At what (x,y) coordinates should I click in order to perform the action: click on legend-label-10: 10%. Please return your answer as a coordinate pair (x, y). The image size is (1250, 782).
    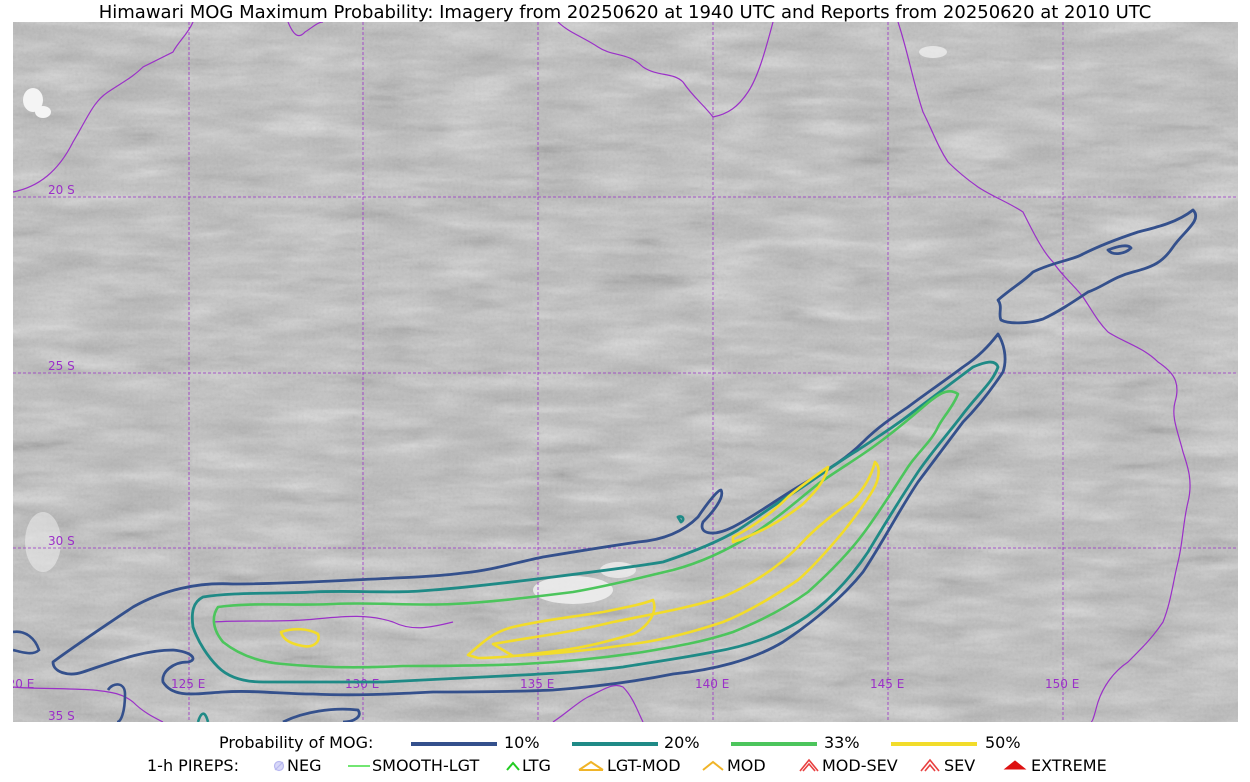
    Looking at the image, I should click on (522, 742).